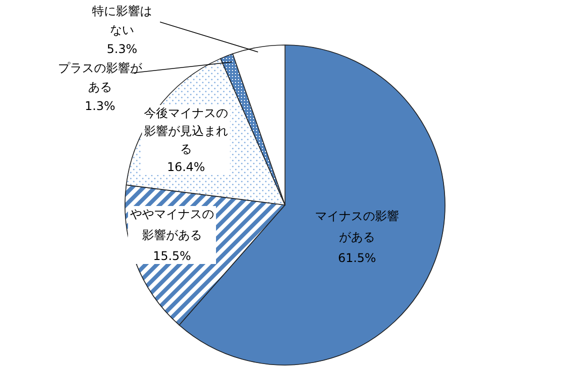  What do you see at coordinates (172, 256) in the screenshot?
I see `data-label: 15.5%` at bounding box center [172, 256].